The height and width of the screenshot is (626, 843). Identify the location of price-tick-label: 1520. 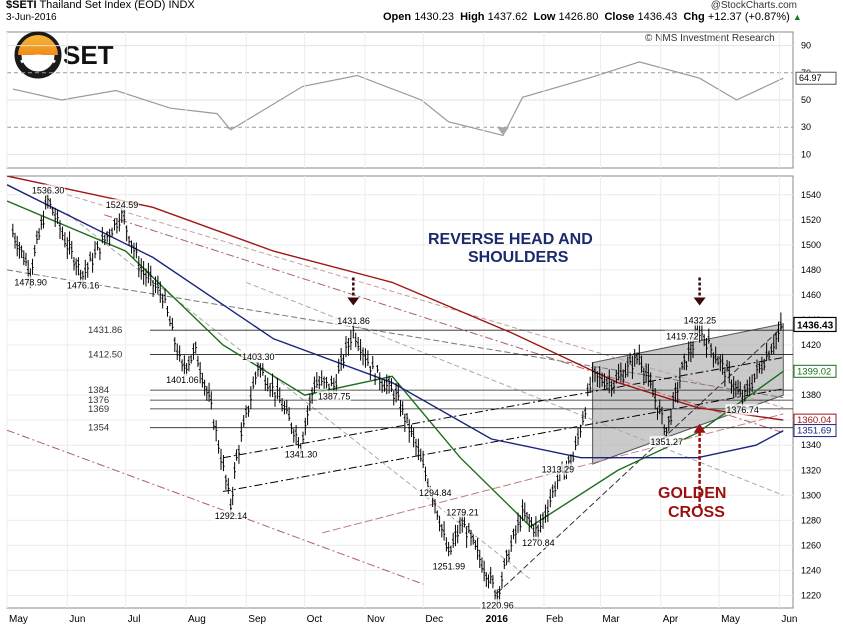
(811, 220).